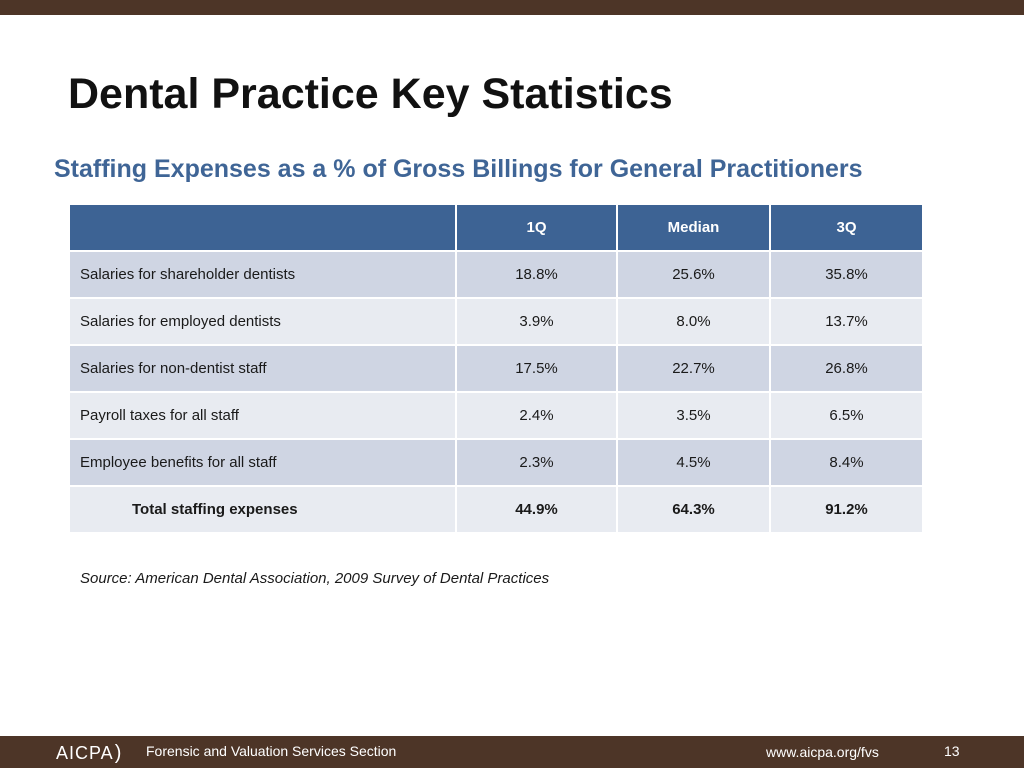 The height and width of the screenshot is (768, 1024). What do you see at coordinates (262, 274) in the screenshot?
I see `row-label: Salaries for shareholder dentists` at bounding box center [262, 274].